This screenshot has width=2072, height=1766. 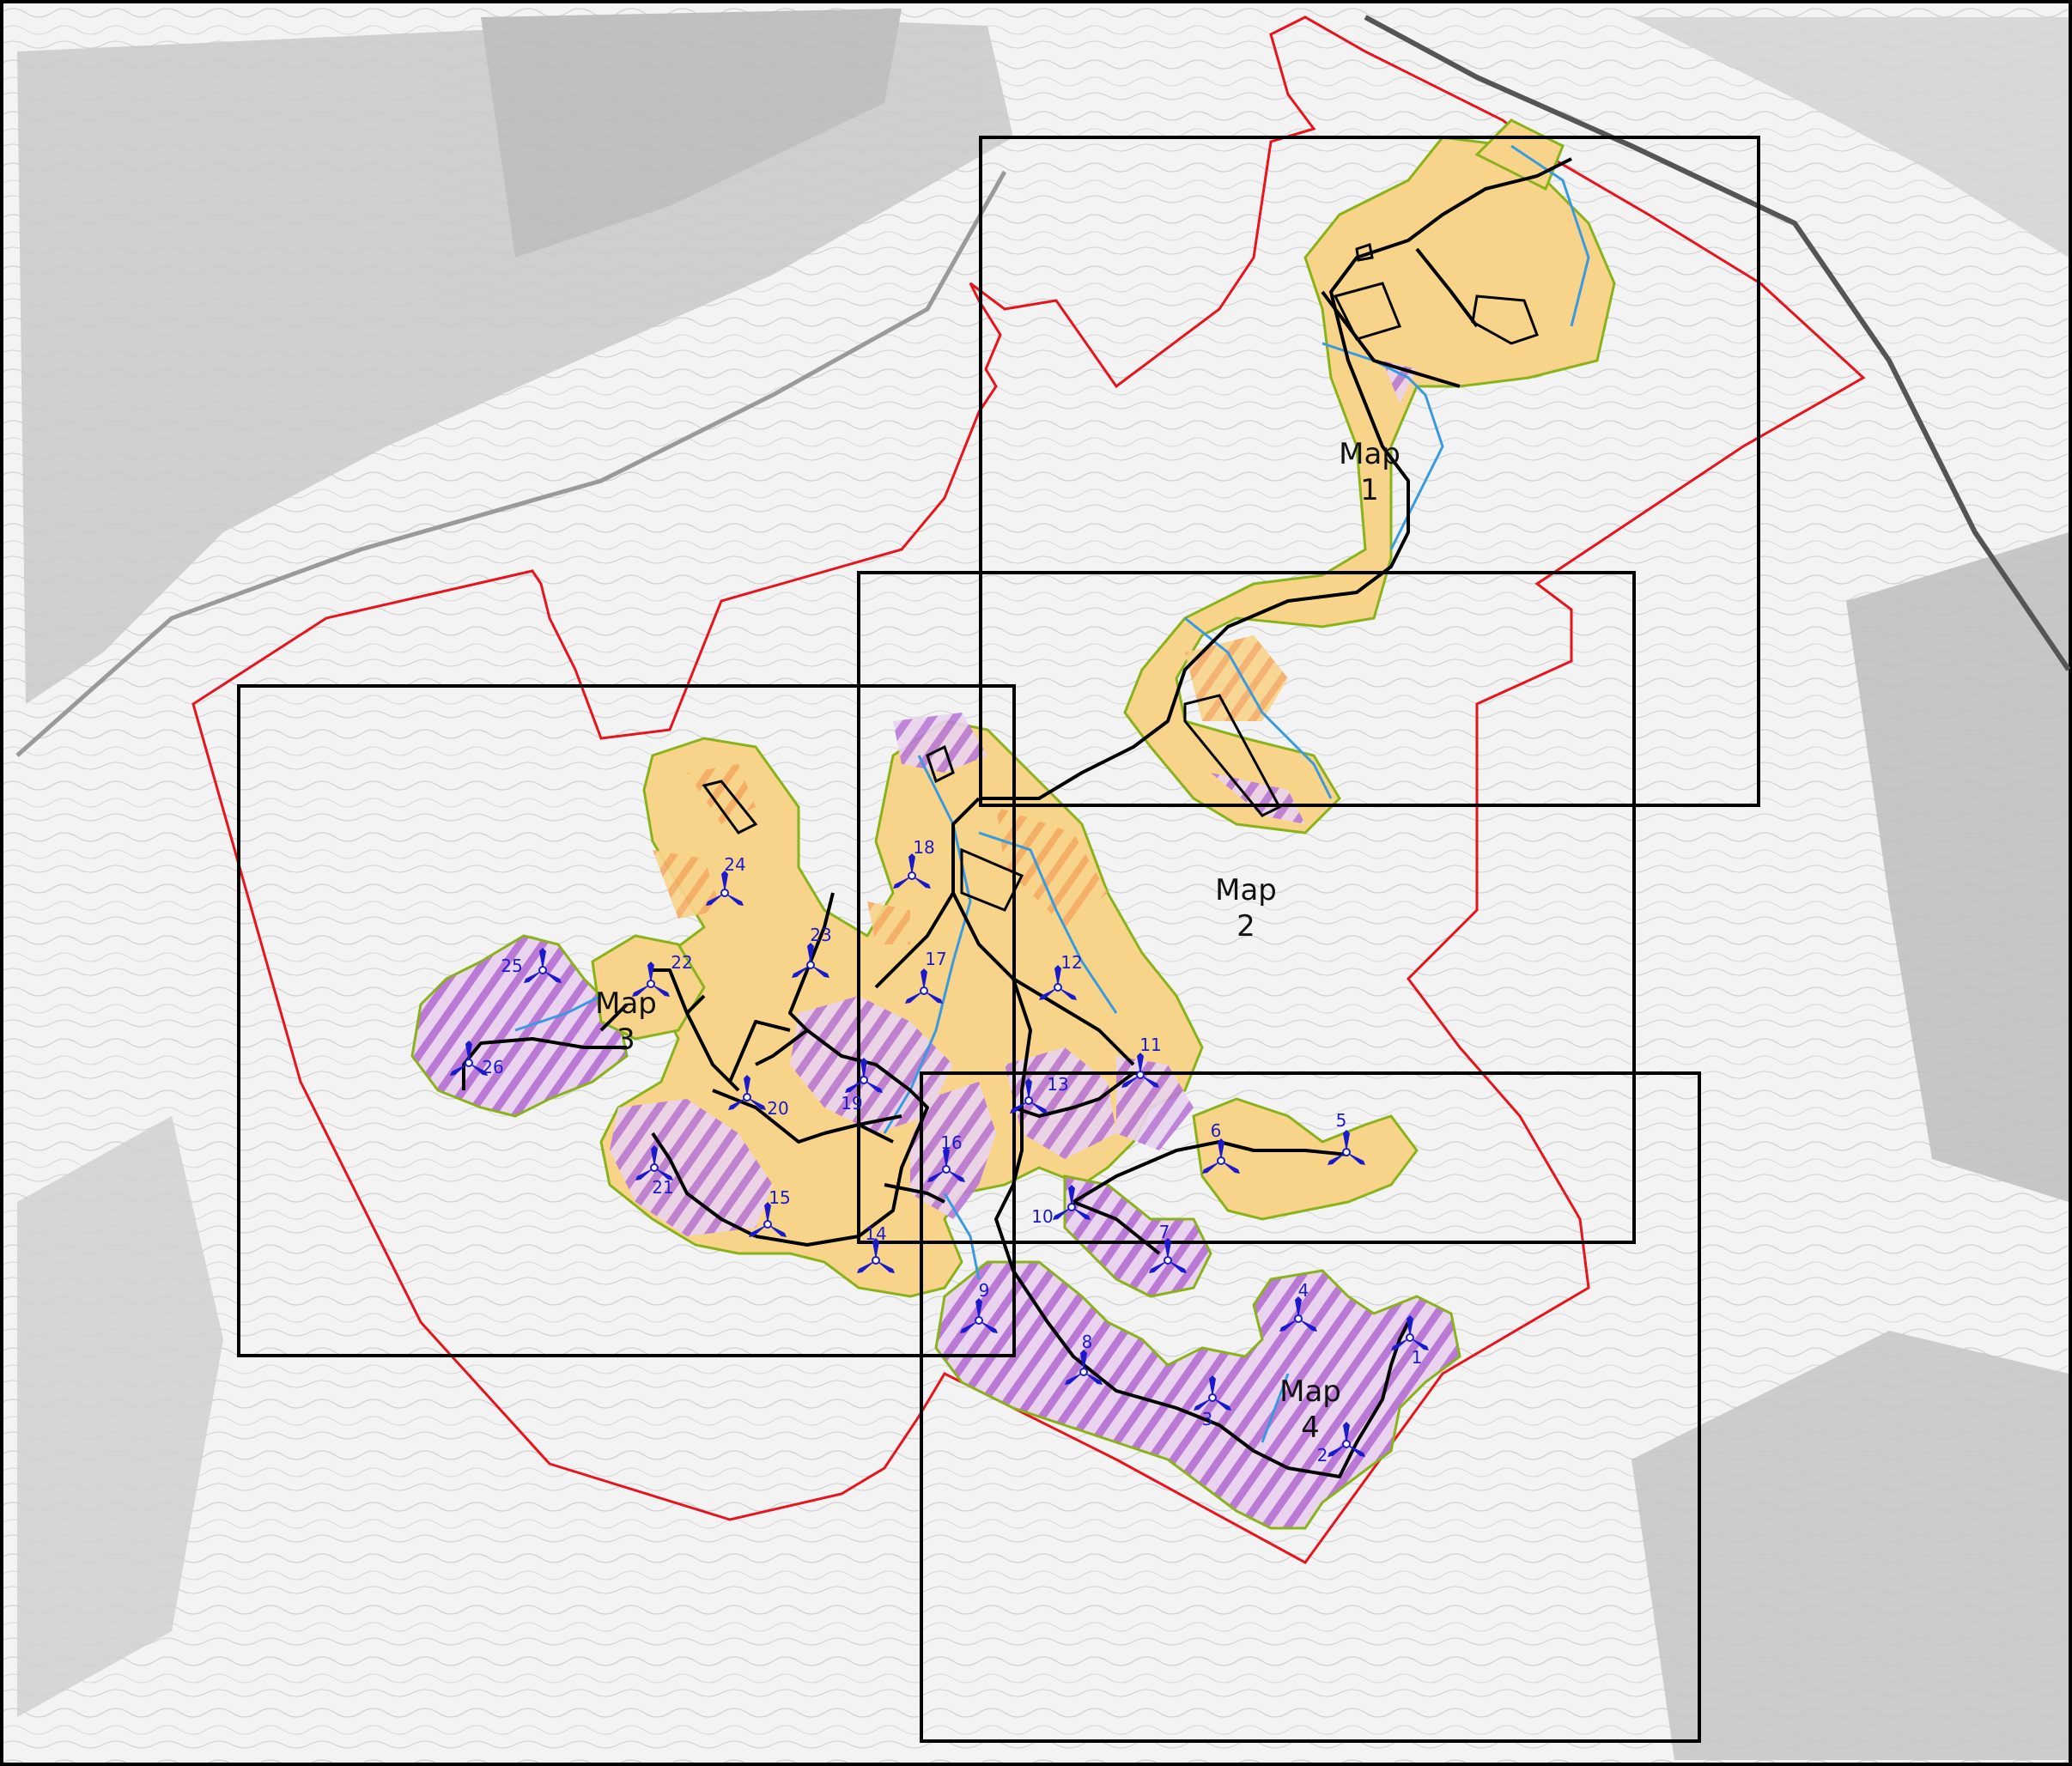 What do you see at coordinates (852, 1103) in the screenshot?
I see `turbine-number: 19` at bounding box center [852, 1103].